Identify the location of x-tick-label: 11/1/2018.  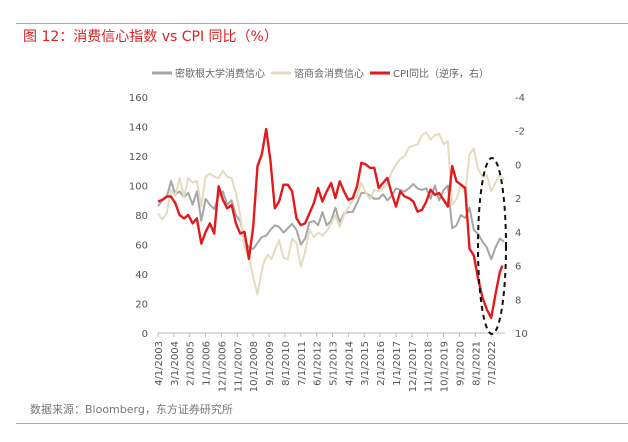
(429, 366).